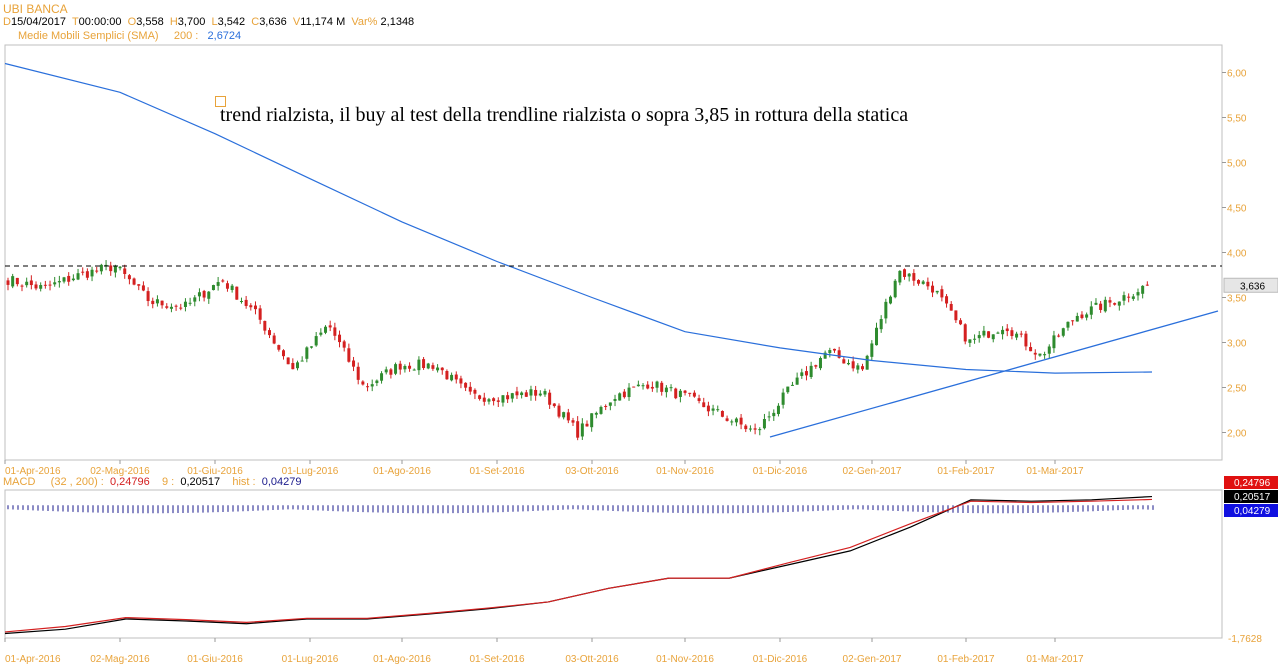 This screenshot has height=668, width=1278. I want to click on date-axis-label: 03-Ott-2016, so click(592, 659).